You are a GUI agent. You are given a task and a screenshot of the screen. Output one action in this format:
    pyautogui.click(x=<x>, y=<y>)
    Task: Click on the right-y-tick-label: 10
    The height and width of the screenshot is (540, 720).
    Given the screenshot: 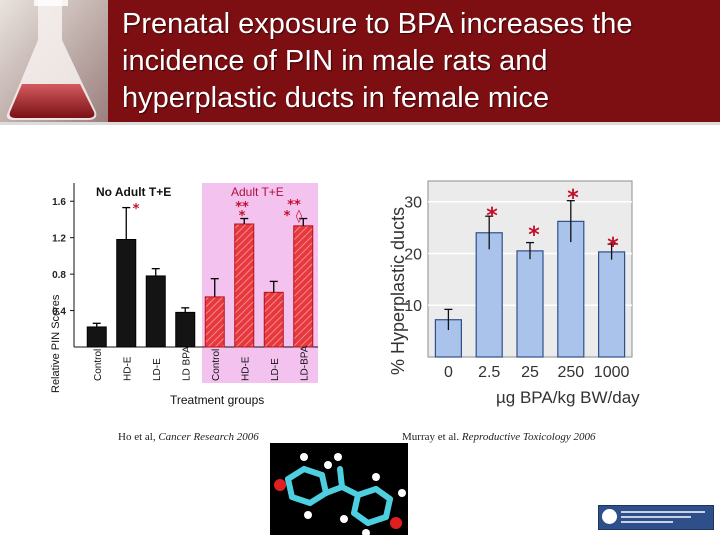 What is the action you would take?
    pyautogui.click(x=413, y=306)
    